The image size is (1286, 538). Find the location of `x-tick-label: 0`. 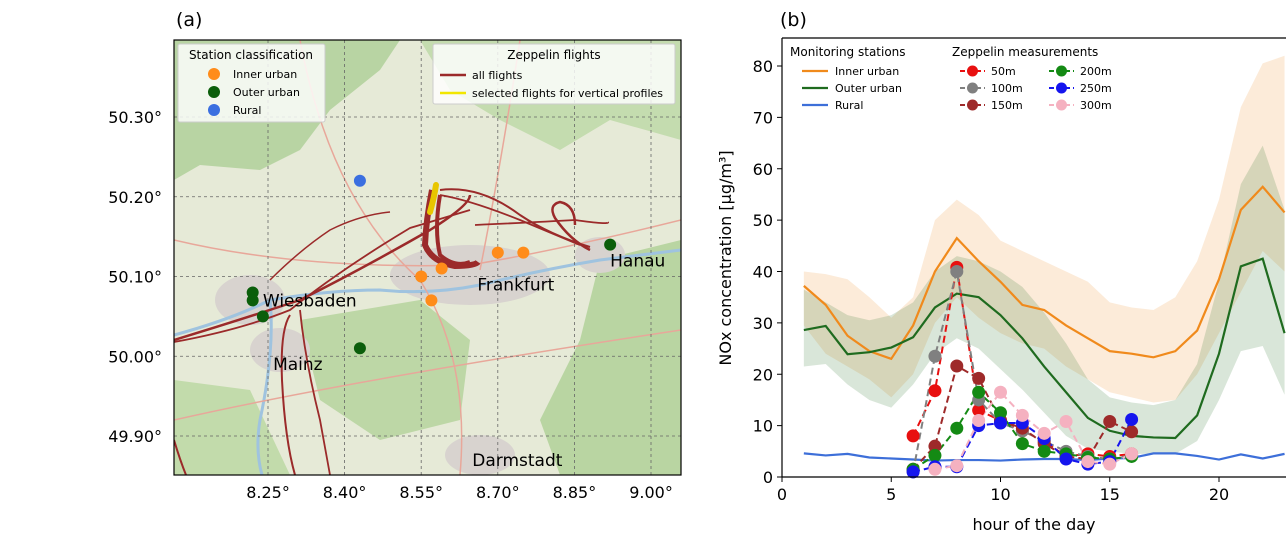

x-tick-label: 0 is located at coordinates (782, 494).